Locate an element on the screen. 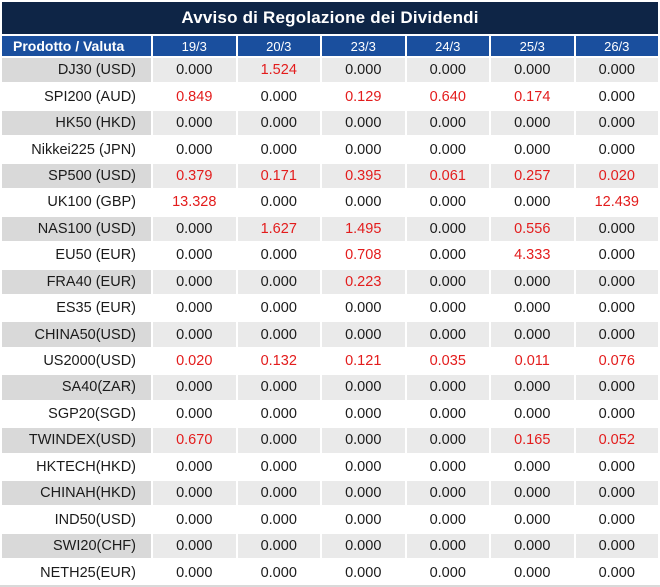  product-label: SA40(ZAR) is located at coordinates (76, 387).